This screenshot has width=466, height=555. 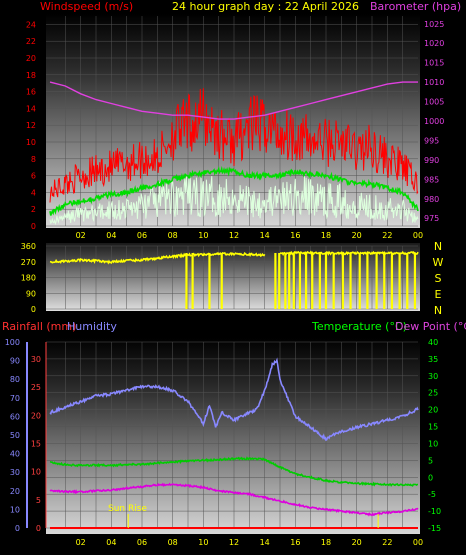 What do you see at coordinates (431, 218) in the screenshot?
I see `tick-label: 975` at bounding box center [431, 218].